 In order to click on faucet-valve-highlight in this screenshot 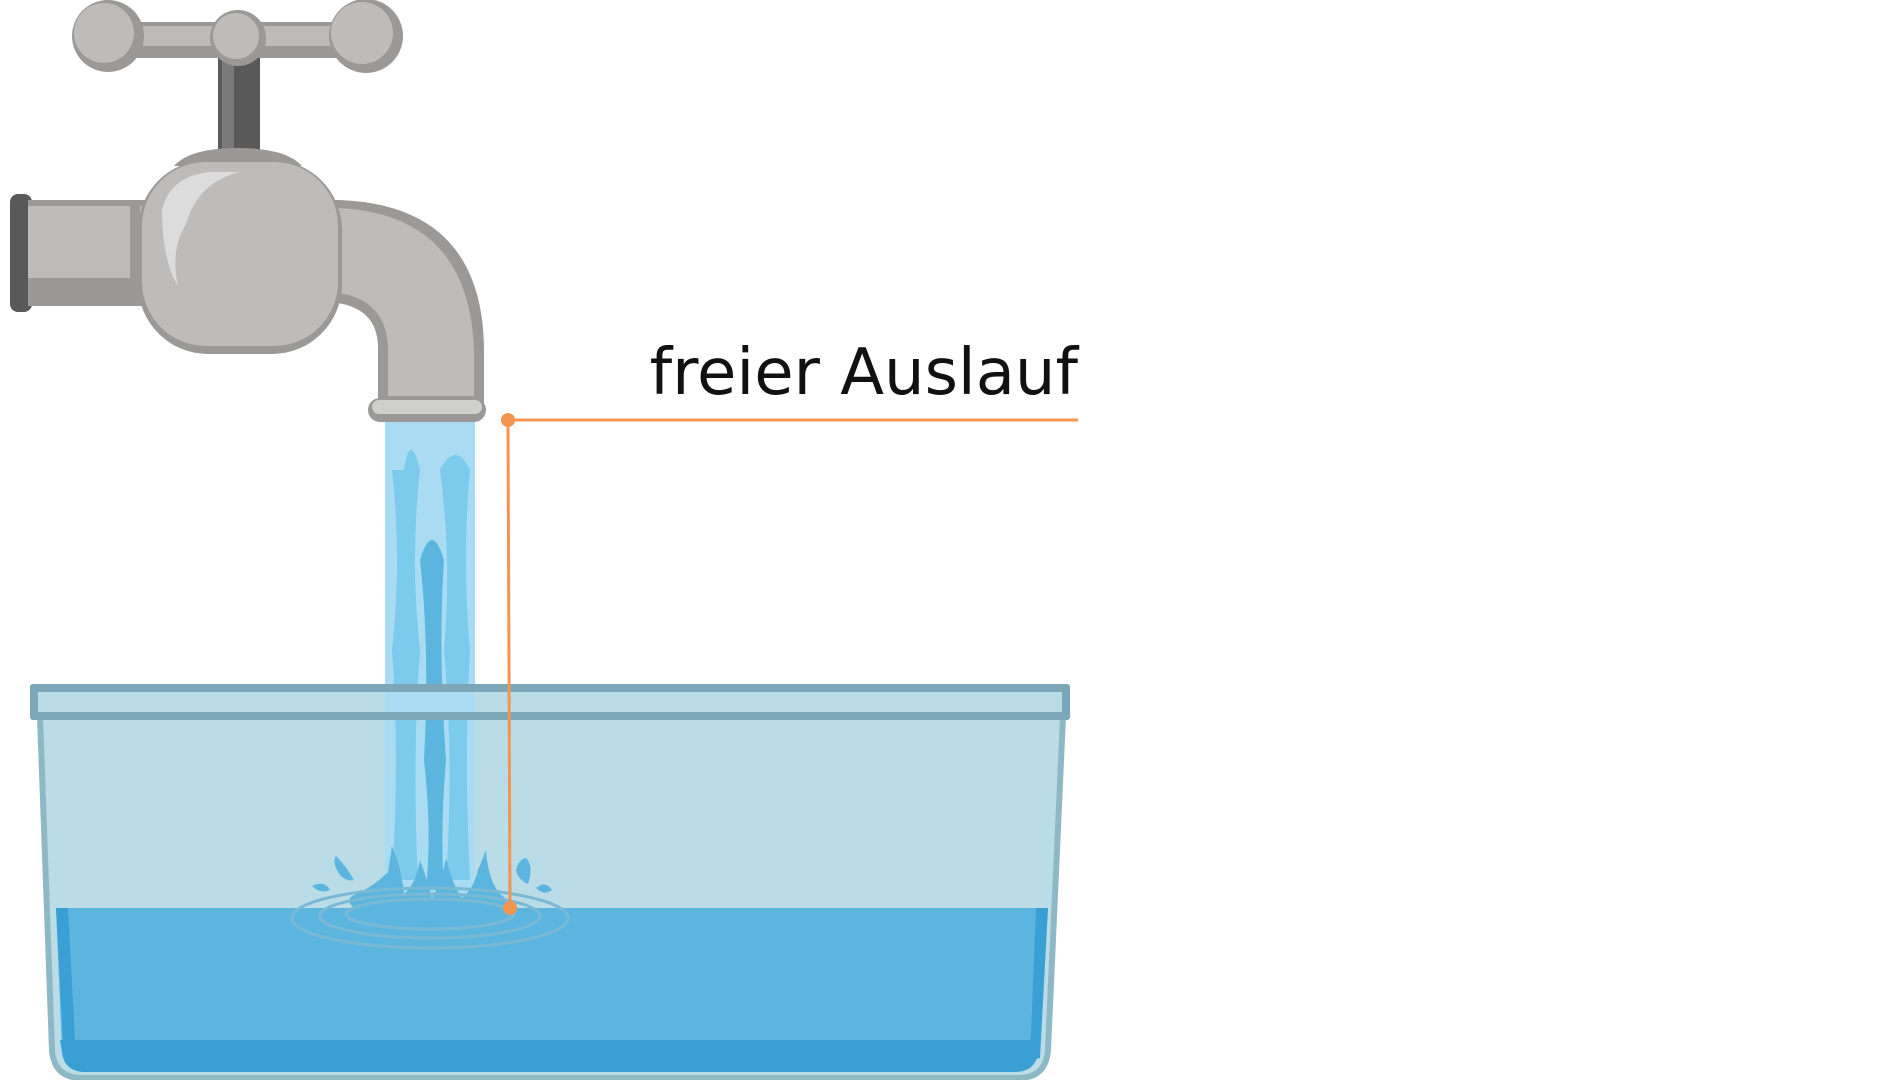, I will do `click(201, 229)`.